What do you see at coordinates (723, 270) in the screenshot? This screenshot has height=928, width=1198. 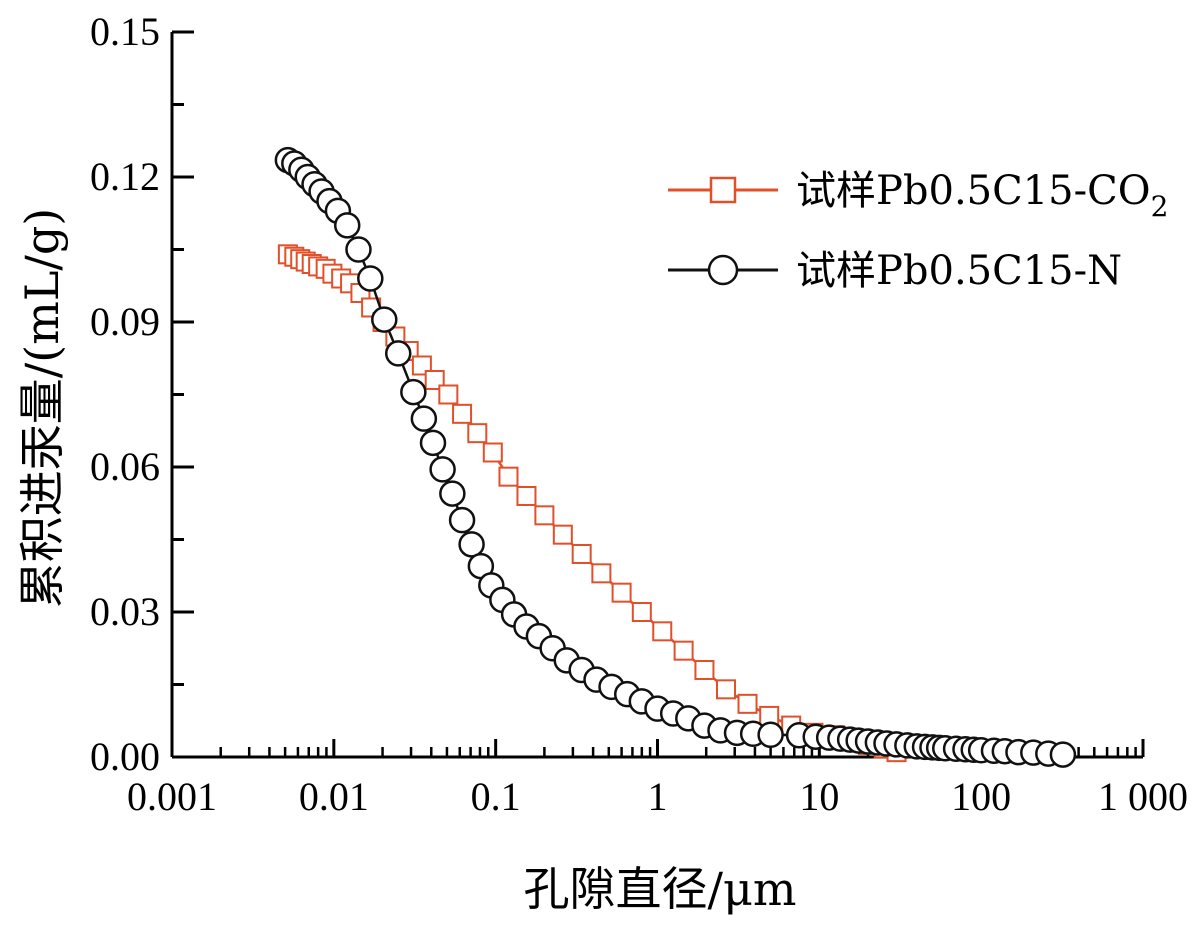 I see `legend-marker-circle` at bounding box center [723, 270].